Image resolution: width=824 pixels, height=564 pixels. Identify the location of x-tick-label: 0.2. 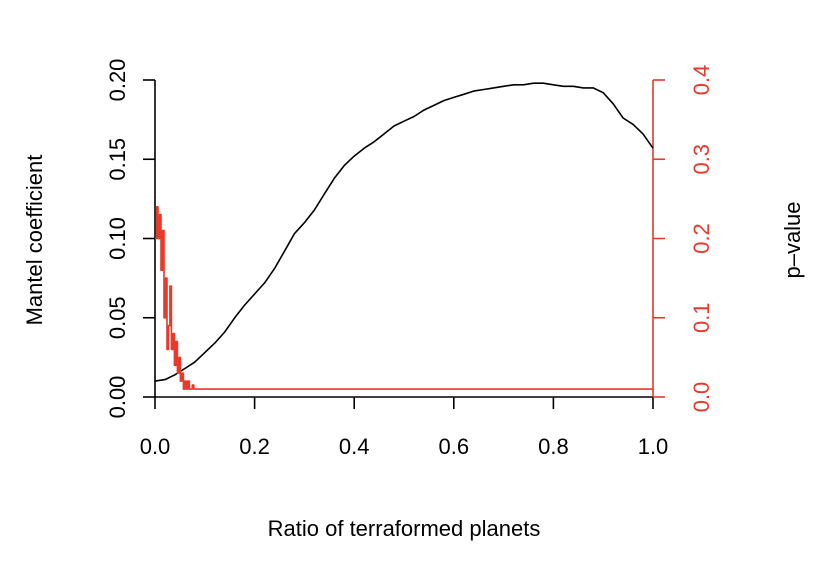
(254, 446).